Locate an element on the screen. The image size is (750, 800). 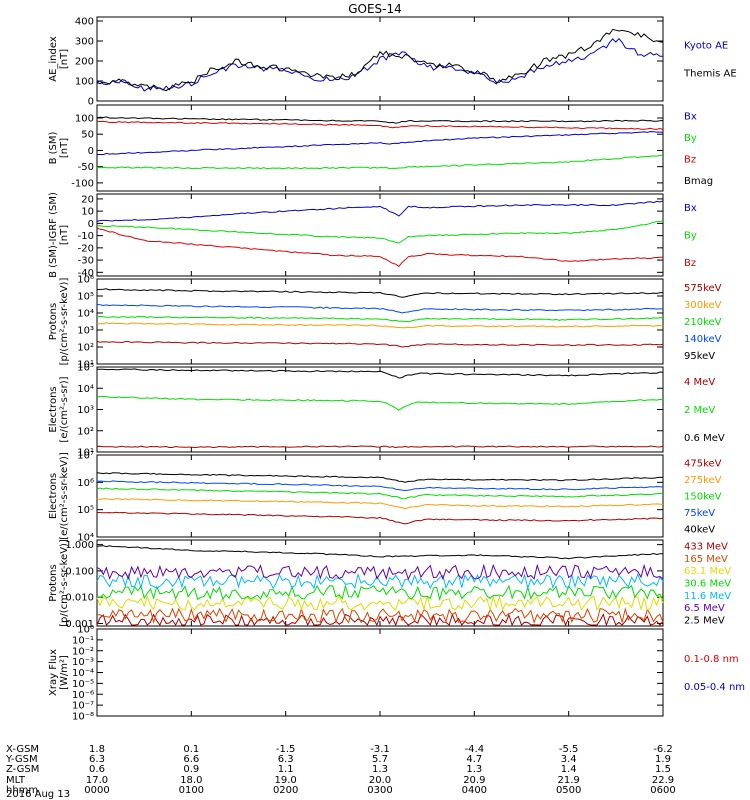
series-433-mev-line is located at coordinates (380, 619).